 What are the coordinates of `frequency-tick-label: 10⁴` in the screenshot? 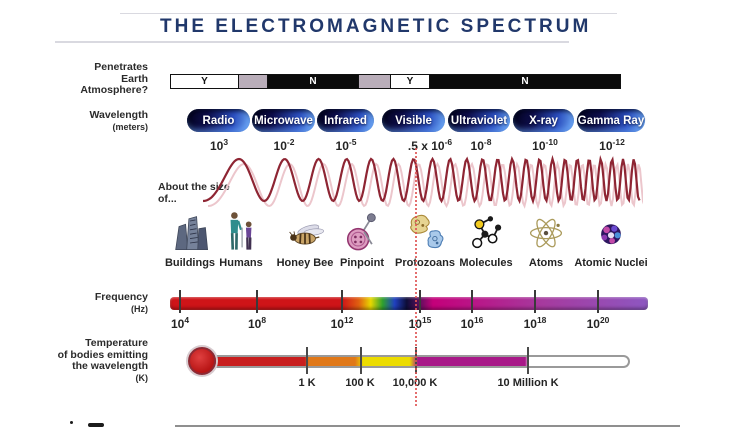 It's located at (180, 323).